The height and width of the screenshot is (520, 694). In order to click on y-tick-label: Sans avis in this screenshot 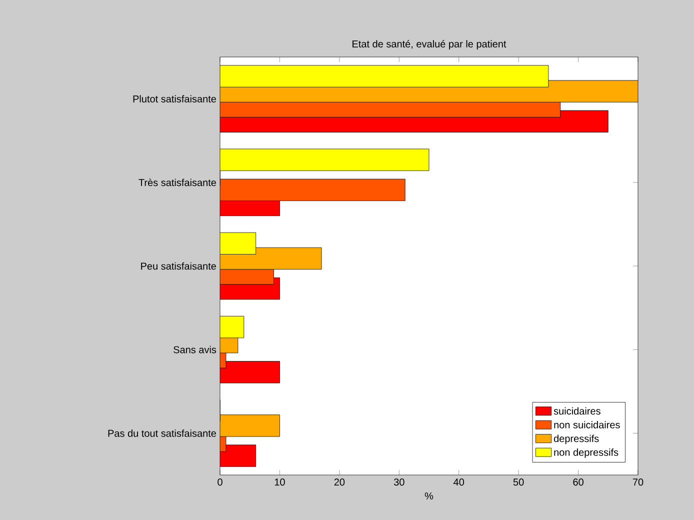, I will do `click(195, 350)`.